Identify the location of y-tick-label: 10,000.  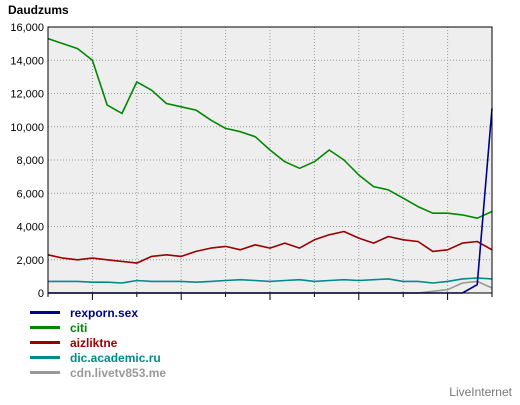
(27, 128).